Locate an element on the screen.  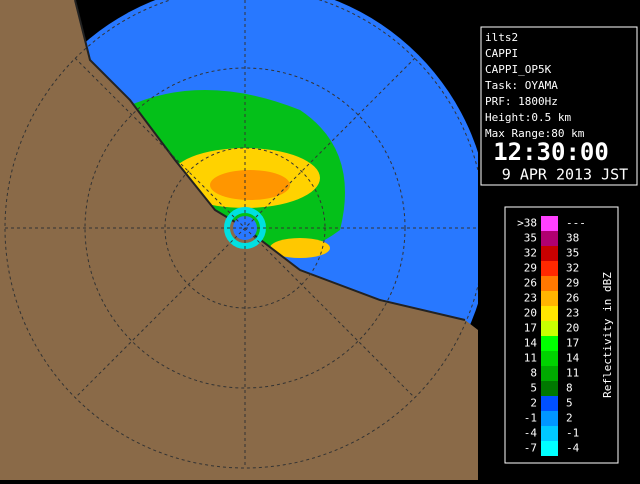
legend-high: -4 is located at coordinates (573, 448).